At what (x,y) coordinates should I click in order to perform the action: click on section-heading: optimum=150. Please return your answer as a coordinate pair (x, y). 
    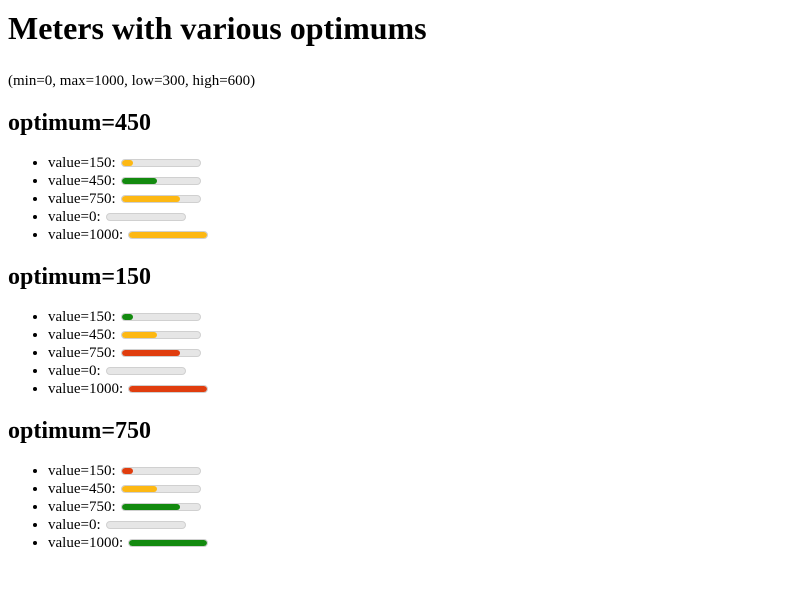
    Looking at the image, I should click on (80, 277).